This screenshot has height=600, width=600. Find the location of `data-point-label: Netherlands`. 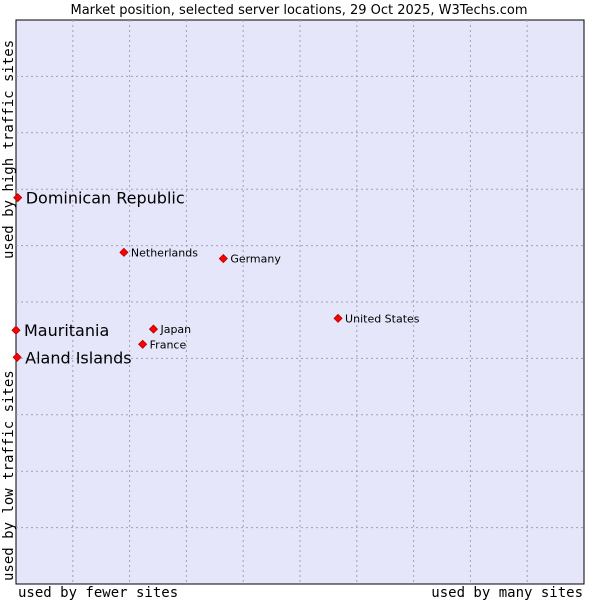

data-point-label: Netherlands is located at coordinates (164, 252).